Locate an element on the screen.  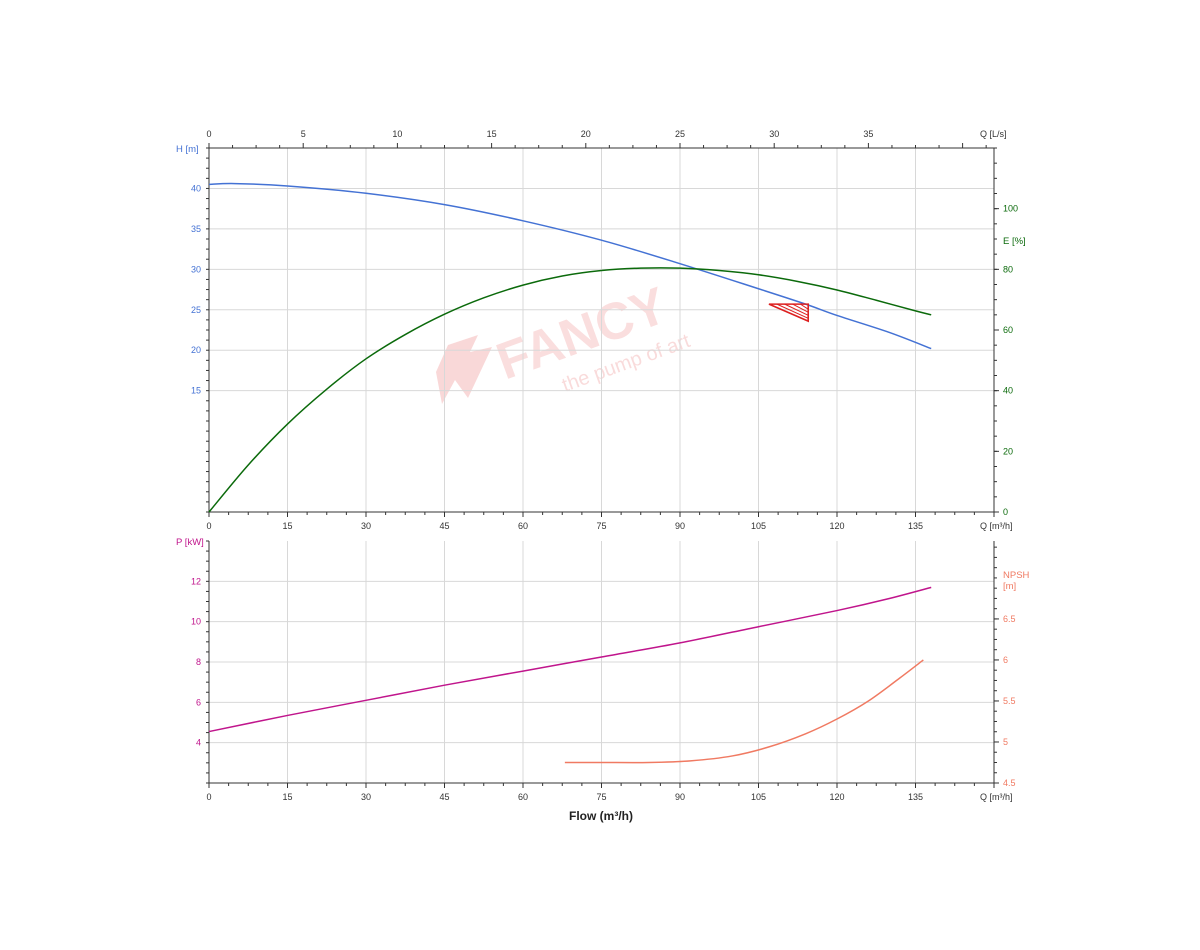
y-right-axis-label: E [%] is located at coordinates (1014, 241).